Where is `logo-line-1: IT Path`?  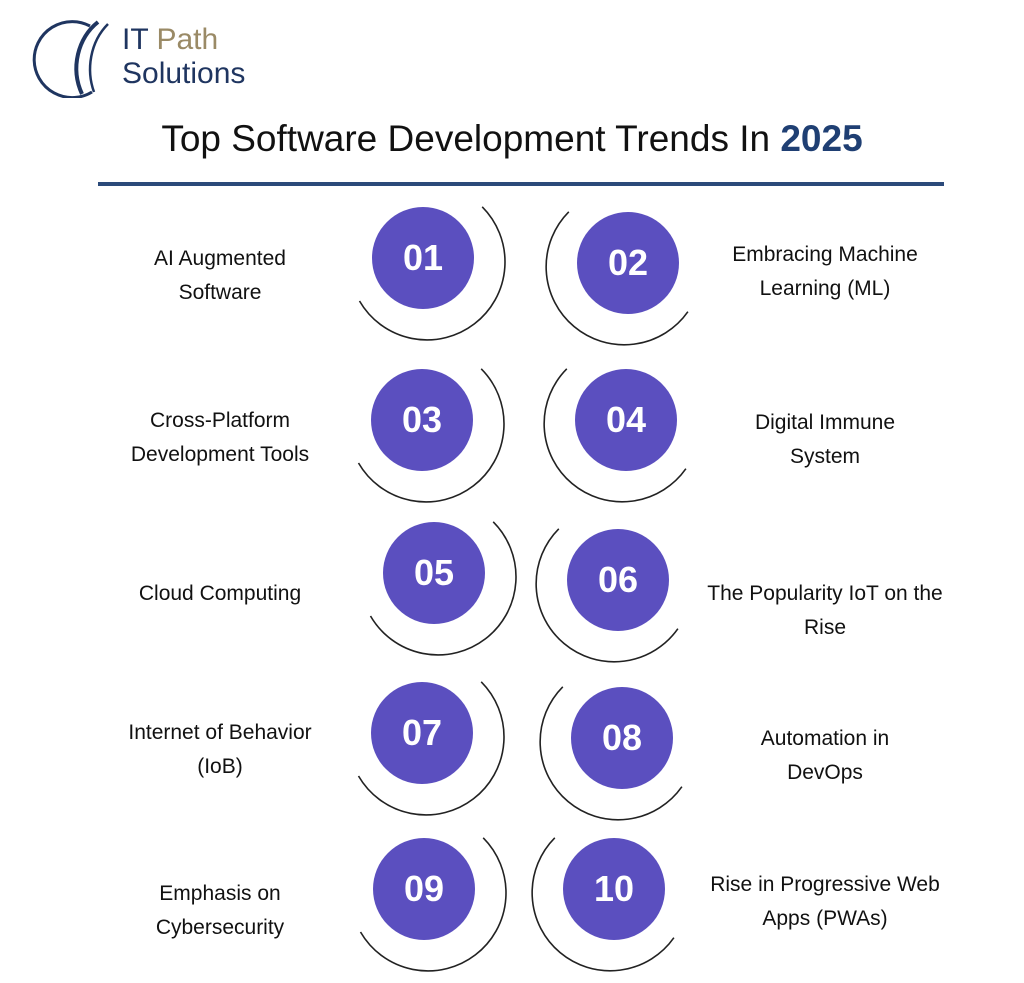
logo-line-1: IT Path is located at coordinates (170, 40).